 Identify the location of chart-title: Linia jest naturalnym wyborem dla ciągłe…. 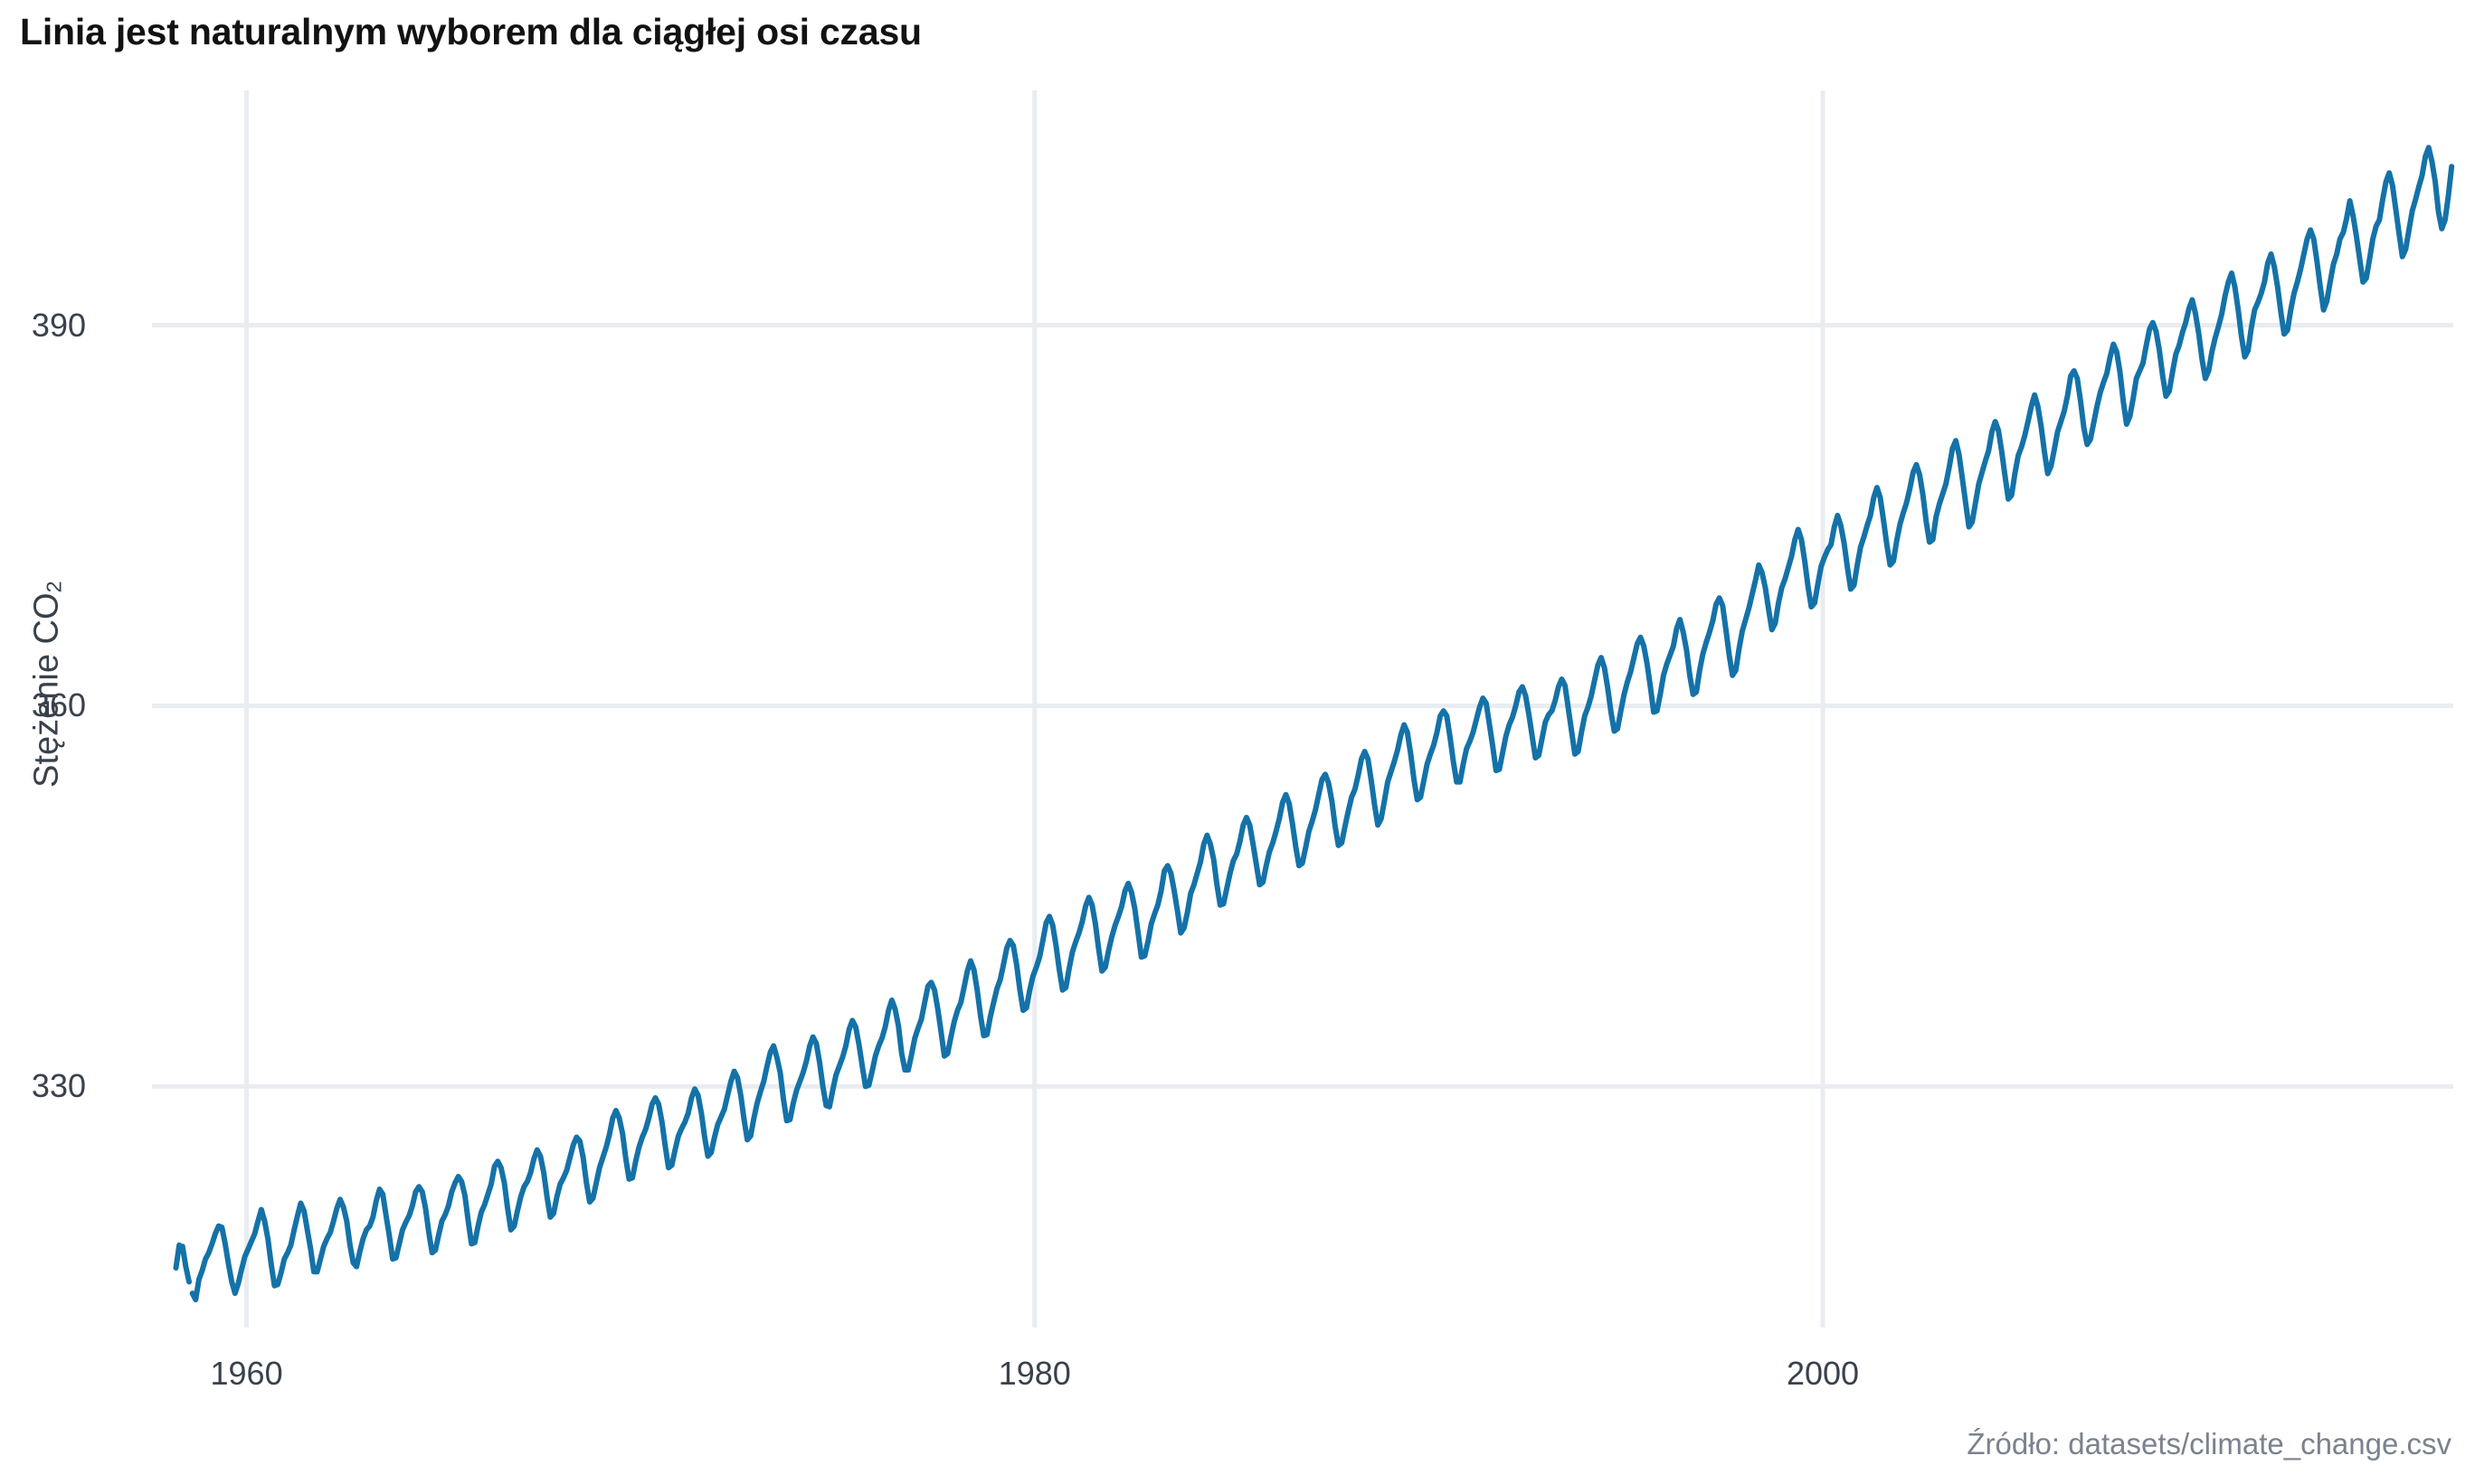
(471, 31).